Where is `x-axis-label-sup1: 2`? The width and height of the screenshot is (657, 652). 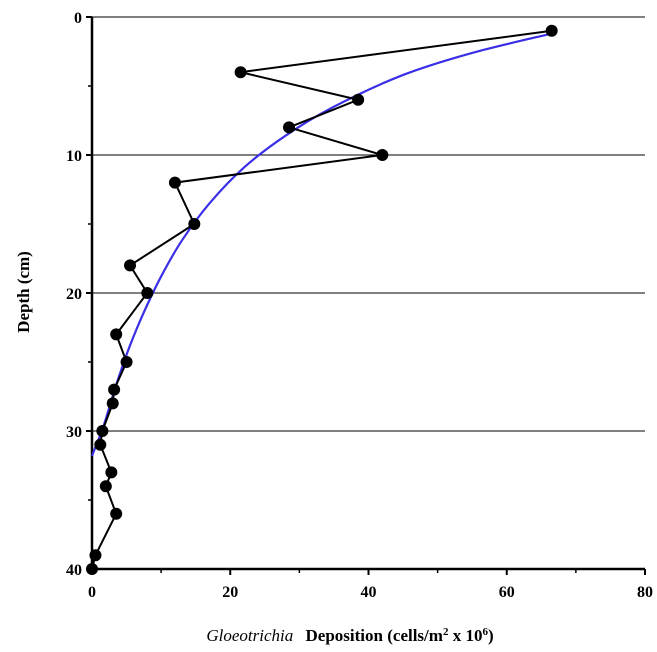
x-axis-label-sup1: 2 is located at coordinates (446, 632).